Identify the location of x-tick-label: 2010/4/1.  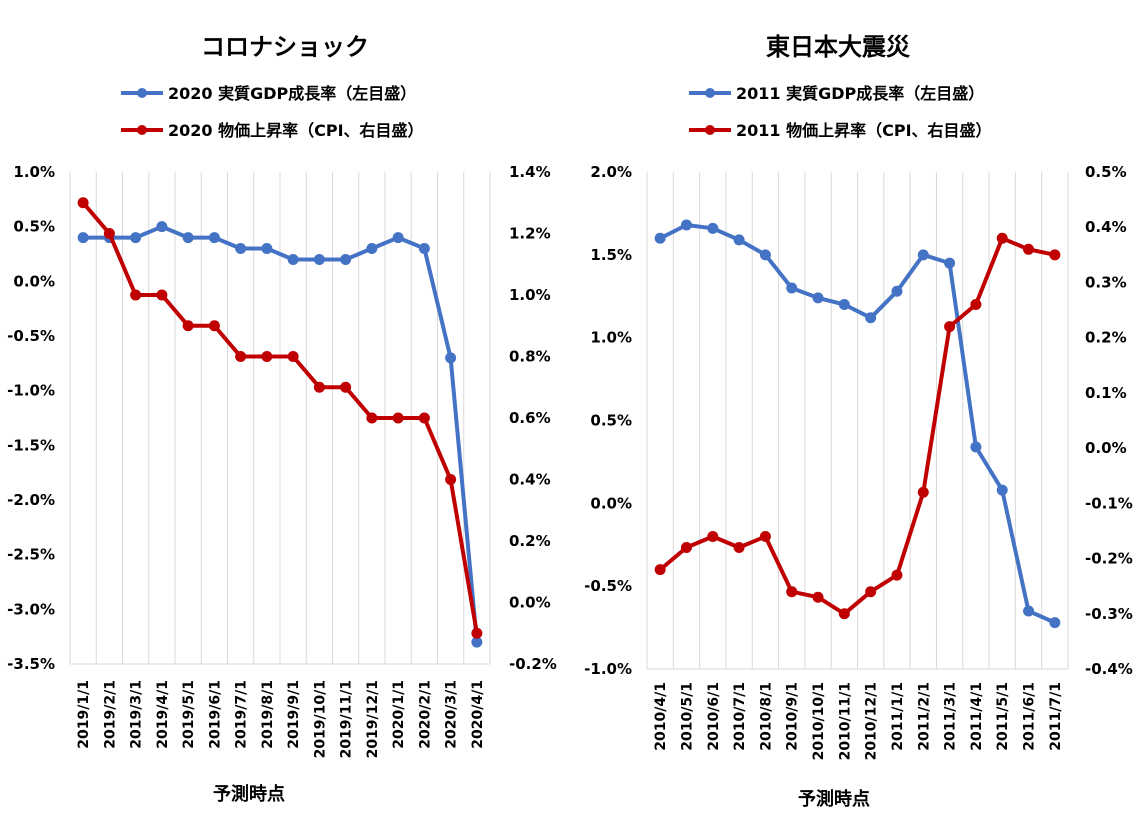
(661, 716).